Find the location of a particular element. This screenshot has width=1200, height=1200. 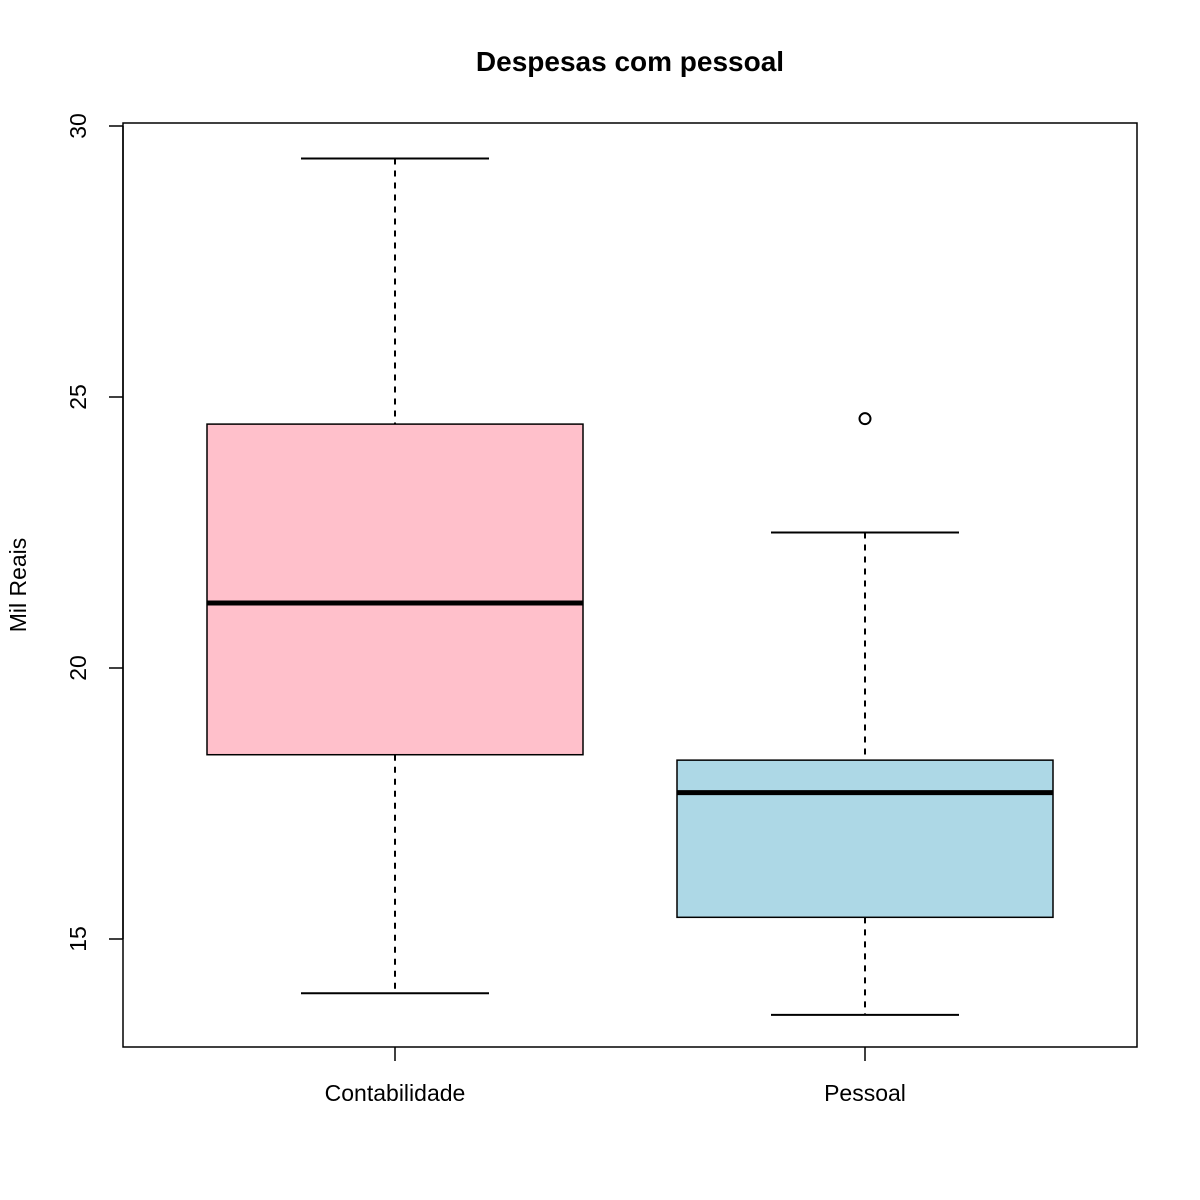

y-tick-label: 25 is located at coordinates (78, 397).